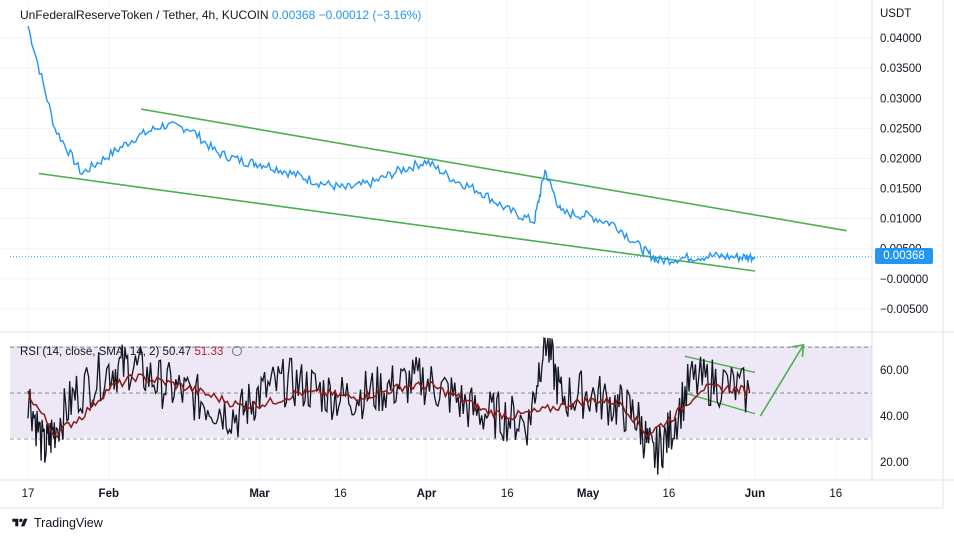 Image resolution: width=954 pixels, height=542 pixels. What do you see at coordinates (28, 494) in the screenshot?
I see `time-tick-label: 17` at bounding box center [28, 494].